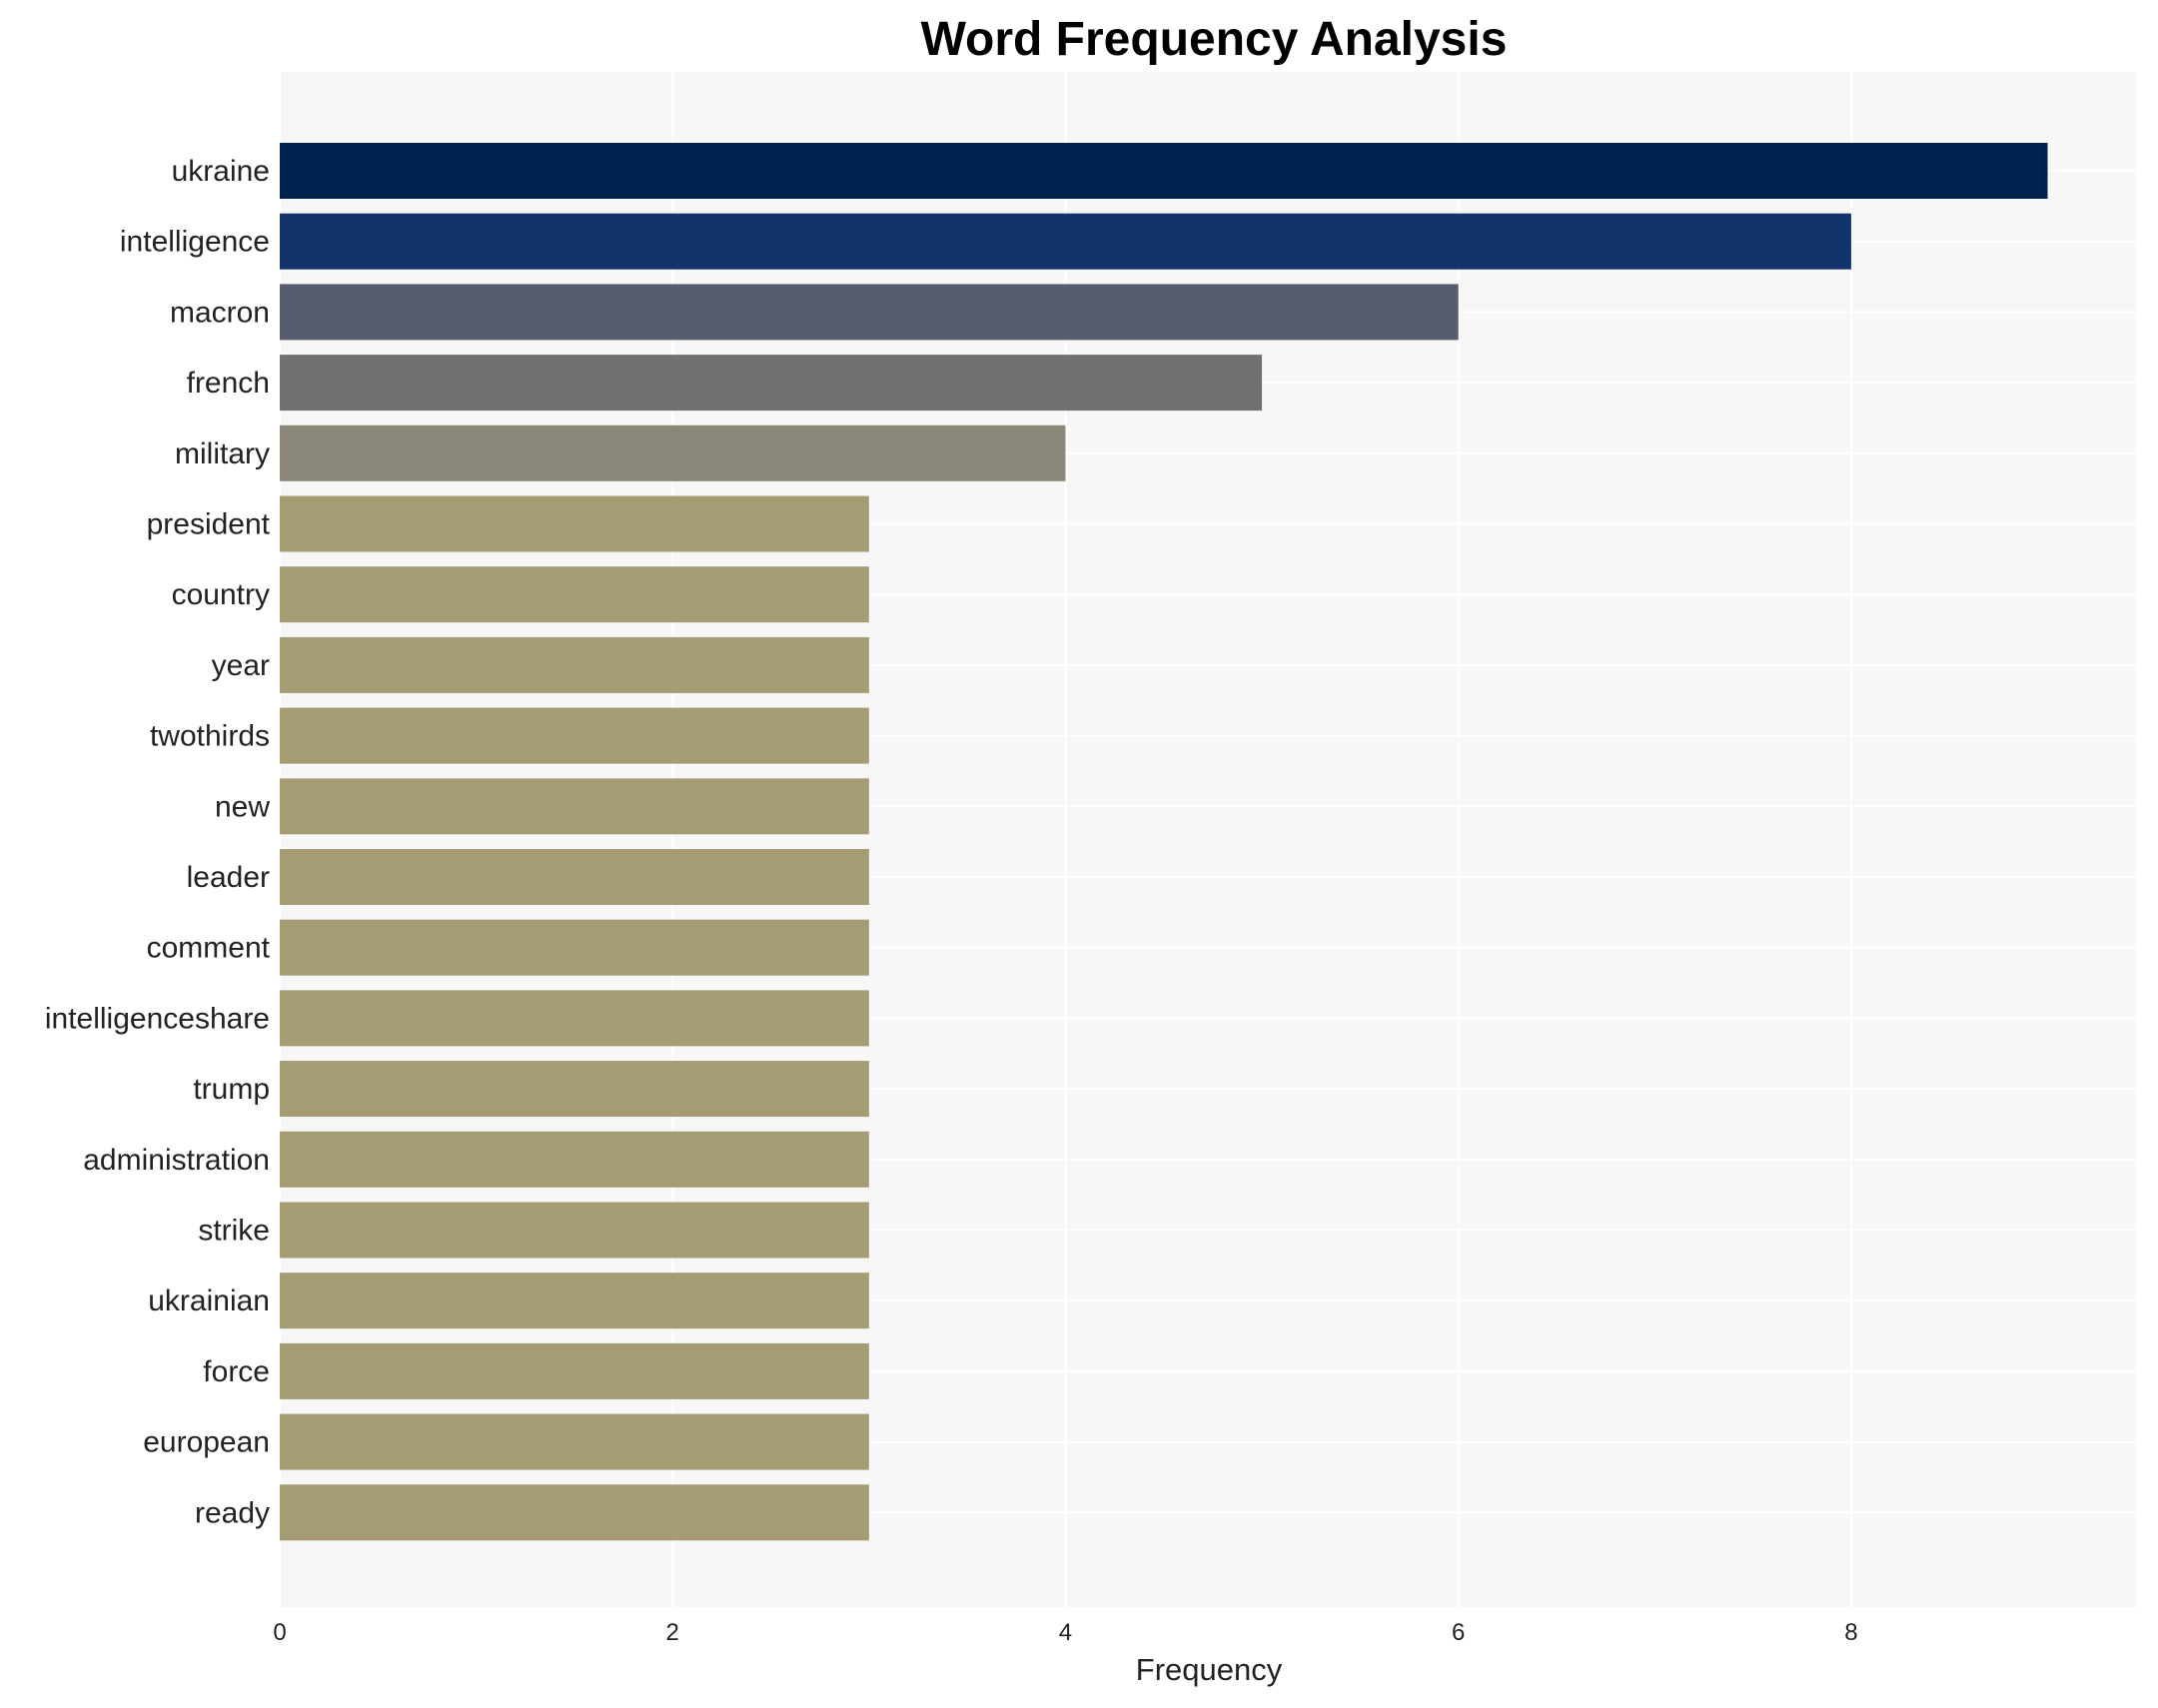  What do you see at coordinates (574, 1441) in the screenshot?
I see `bar-european` at bounding box center [574, 1441].